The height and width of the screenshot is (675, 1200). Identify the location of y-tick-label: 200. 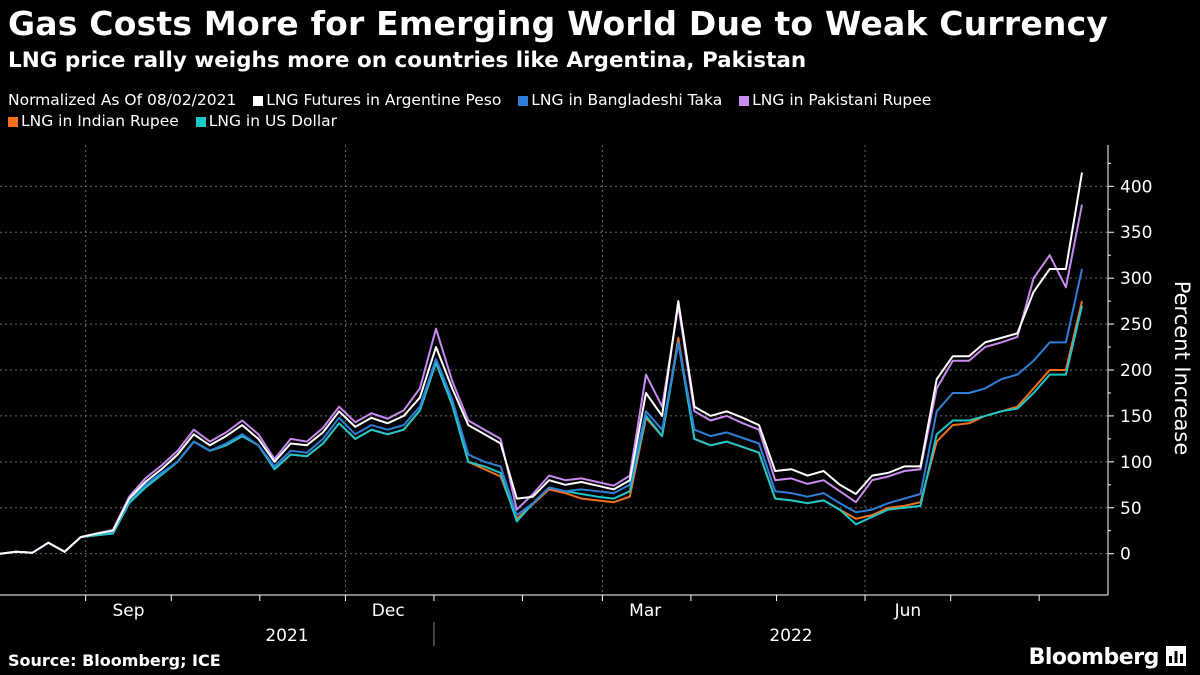
(1136, 371).